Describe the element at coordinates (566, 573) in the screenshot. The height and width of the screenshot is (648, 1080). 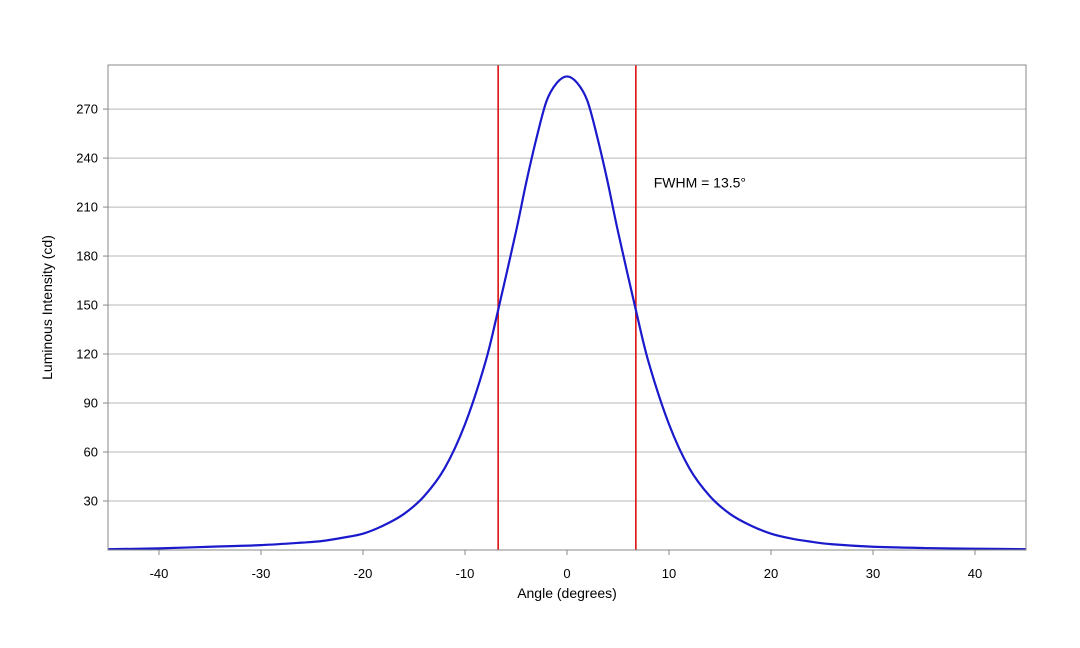
I see `x-tick-label: 0` at that location.